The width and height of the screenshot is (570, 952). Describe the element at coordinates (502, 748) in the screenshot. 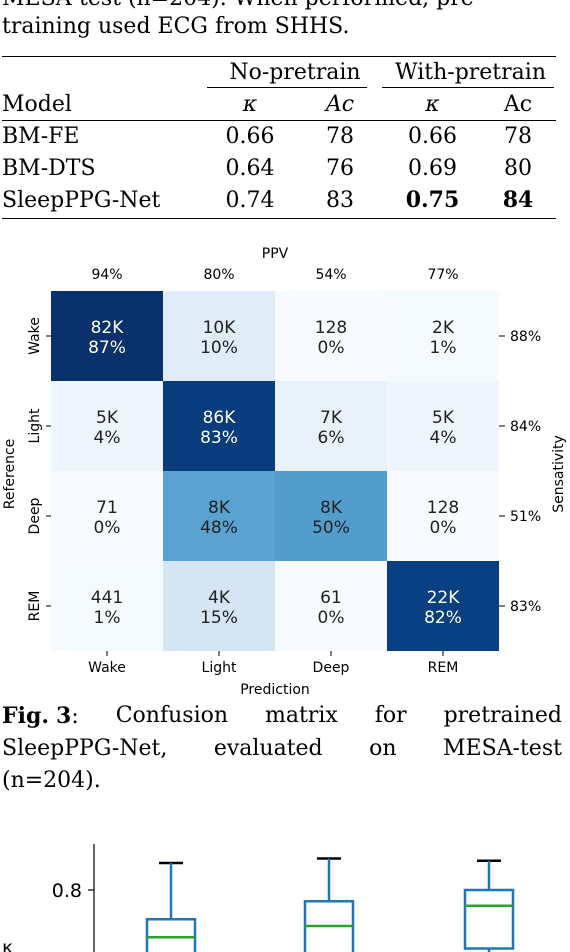

I see `caption-word: MESA-test` at that location.